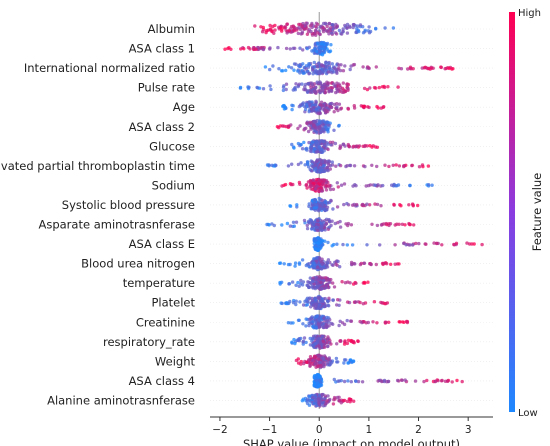 This screenshot has height=446, width=550. What do you see at coordinates (418, 430) in the screenshot?
I see `x-tick-label: 2` at bounding box center [418, 430].